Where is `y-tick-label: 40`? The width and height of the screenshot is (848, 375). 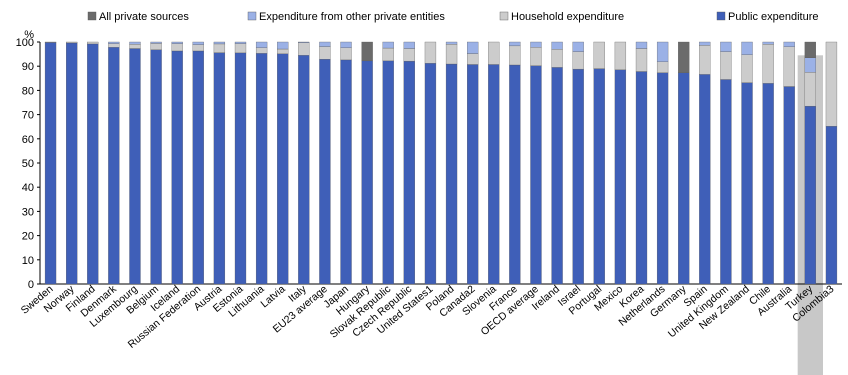 y-tick-label: 40 is located at coordinates (28, 188).